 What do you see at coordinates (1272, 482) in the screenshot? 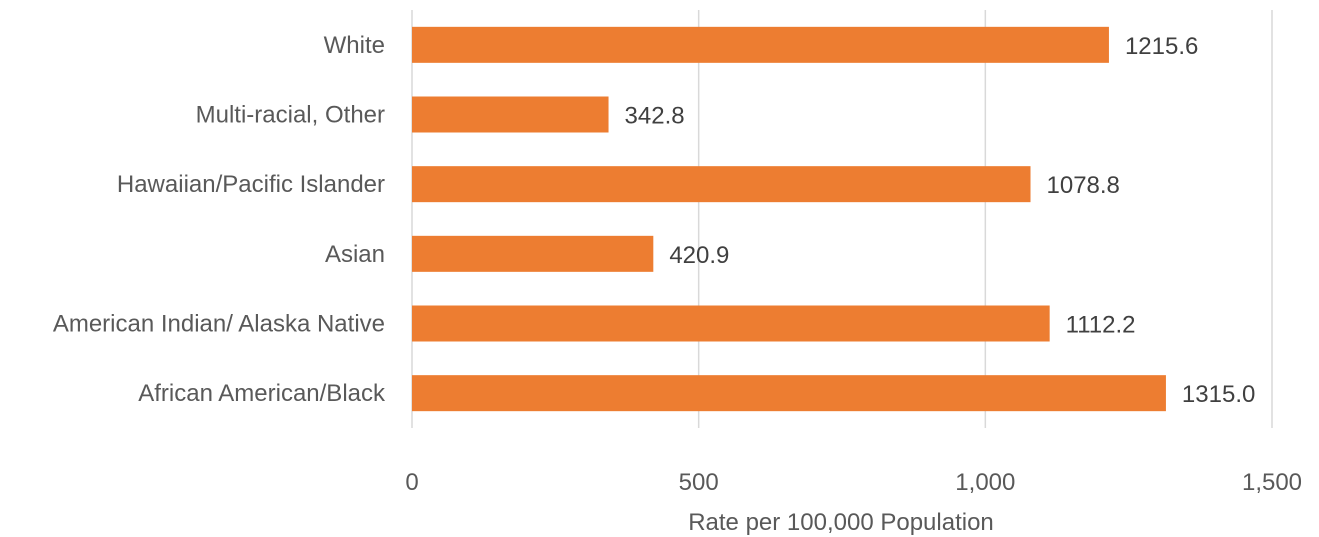
I see `x-tick-label: 1,500` at bounding box center [1272, 482].